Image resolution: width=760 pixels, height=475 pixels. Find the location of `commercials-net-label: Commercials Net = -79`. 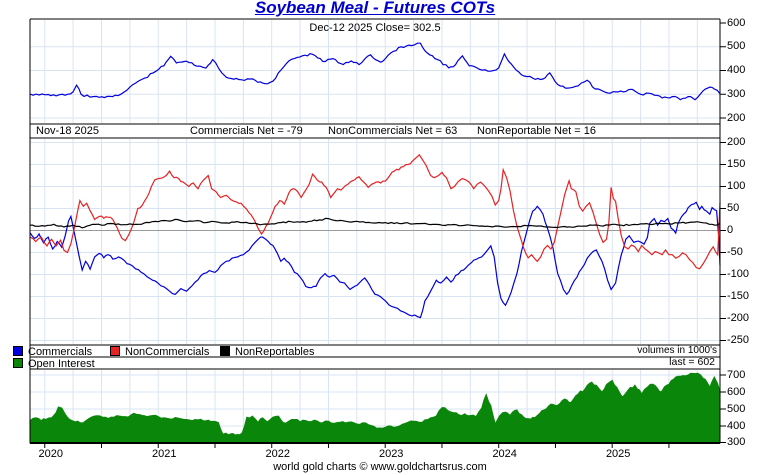

commercials-net-label: Commercials Net = -79 is located at coordinates (246, 131).